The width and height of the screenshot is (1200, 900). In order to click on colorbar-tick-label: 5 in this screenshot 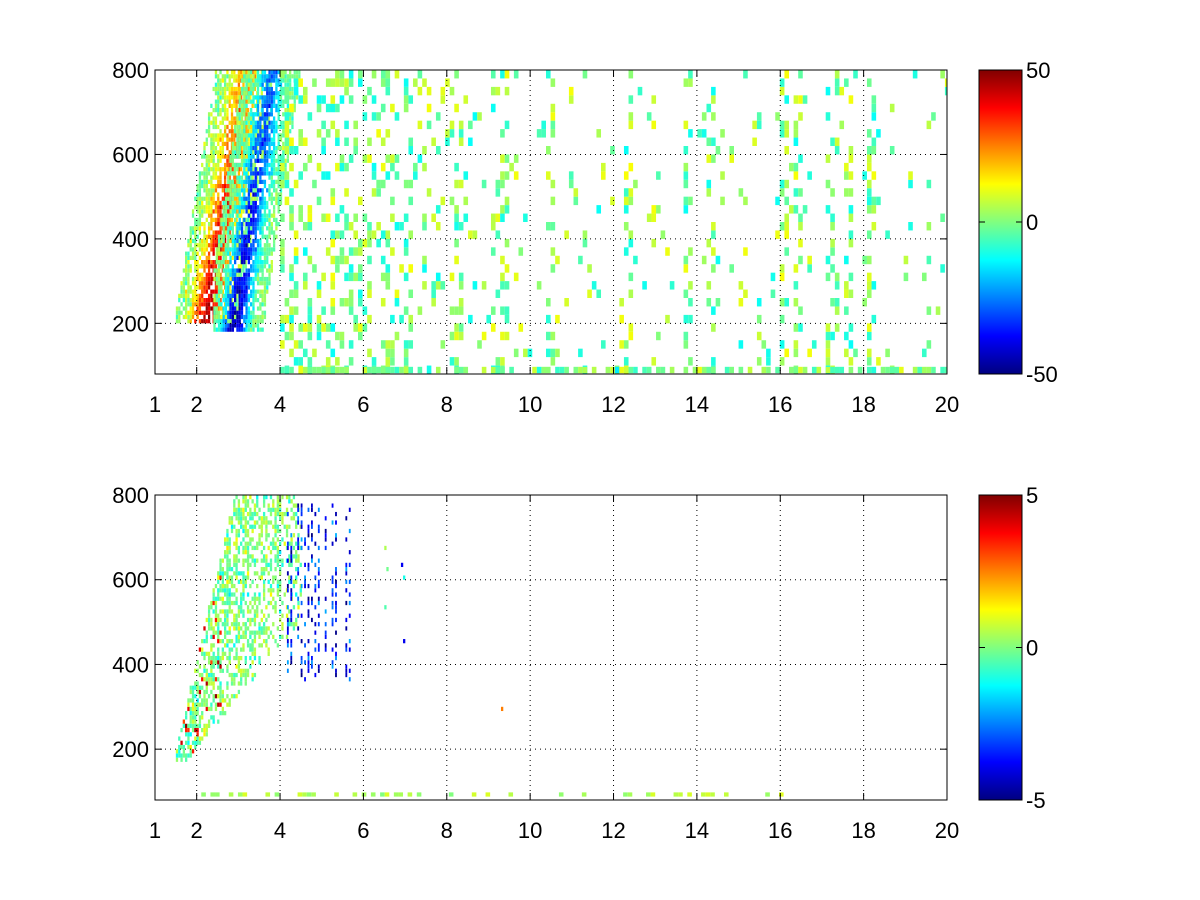, I will do `click(1032, 495)`.